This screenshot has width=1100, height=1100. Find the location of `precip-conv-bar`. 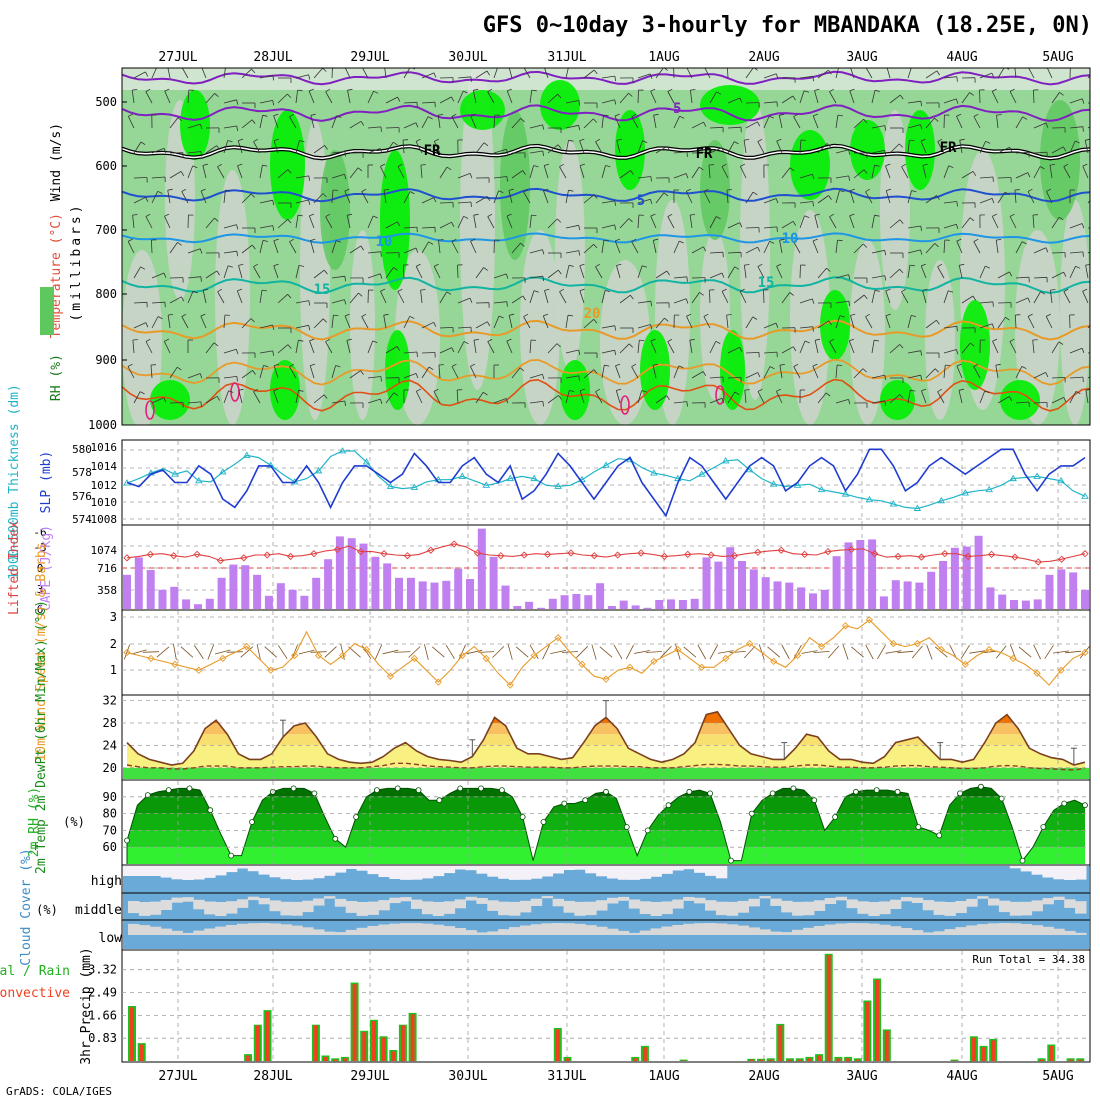

precip-conv-bar is located at coordinates (751, 1060).